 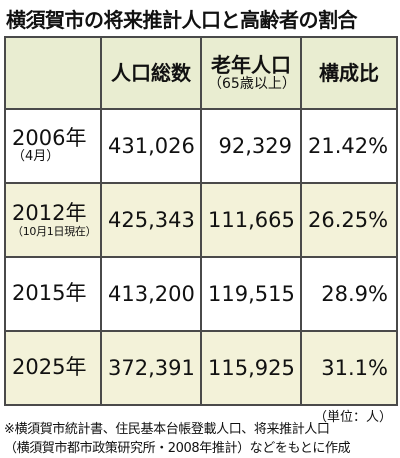 I want to click on header-ratio-label: 構成比, so click(x=349, y=73).